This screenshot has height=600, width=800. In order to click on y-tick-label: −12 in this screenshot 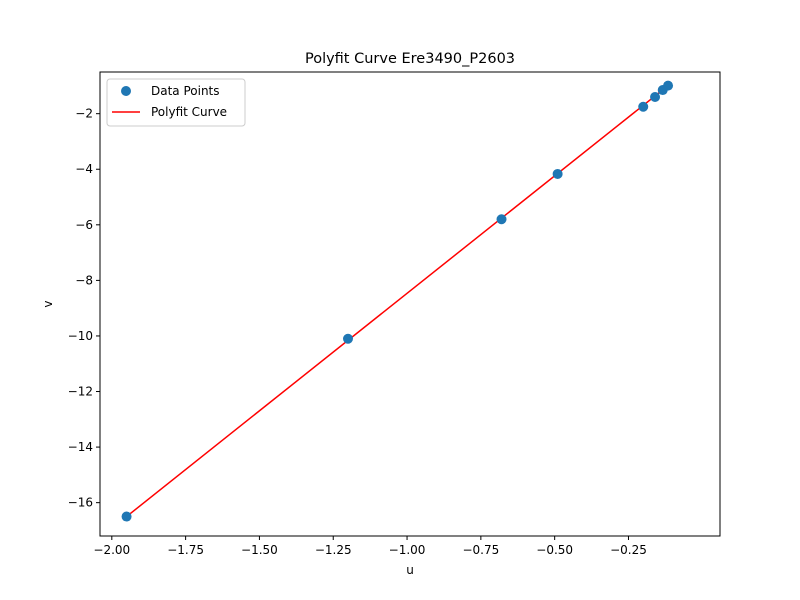, I will do `click(80, 392)`.